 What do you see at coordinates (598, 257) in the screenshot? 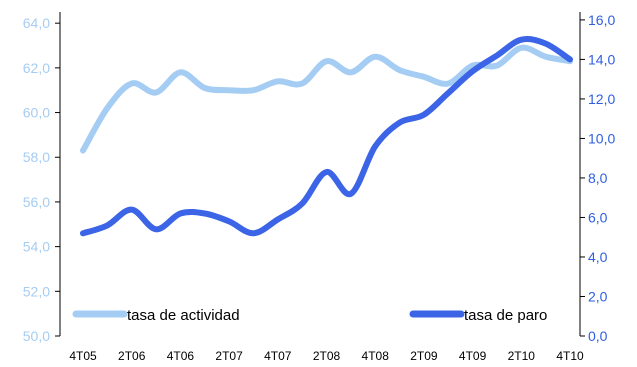
I see `right-tick-label: 4,0` at bounding box center [598, 257].